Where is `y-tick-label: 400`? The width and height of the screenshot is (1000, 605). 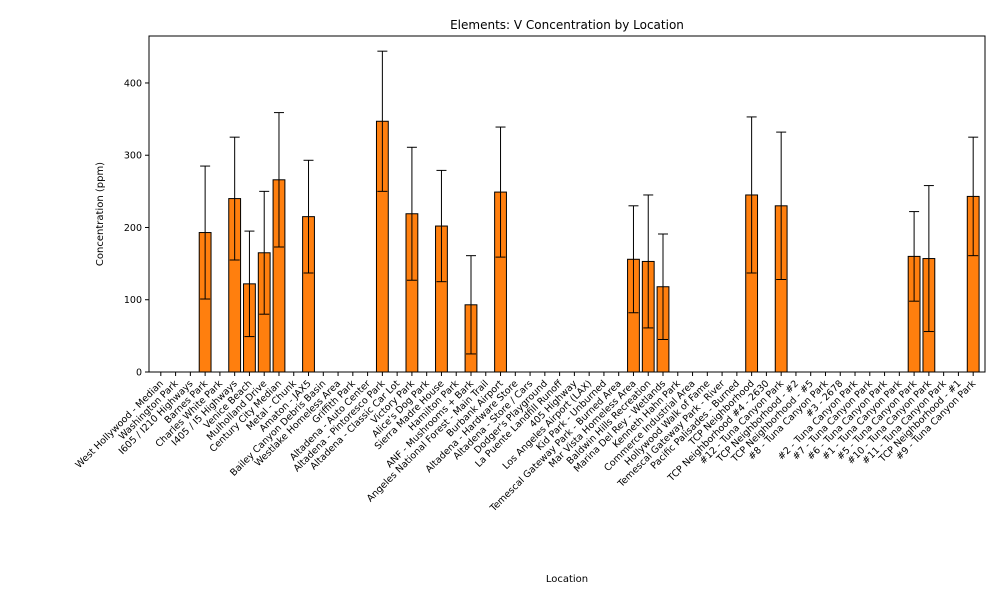
y-tick-label: 400 is located at coordinates (133, 83).